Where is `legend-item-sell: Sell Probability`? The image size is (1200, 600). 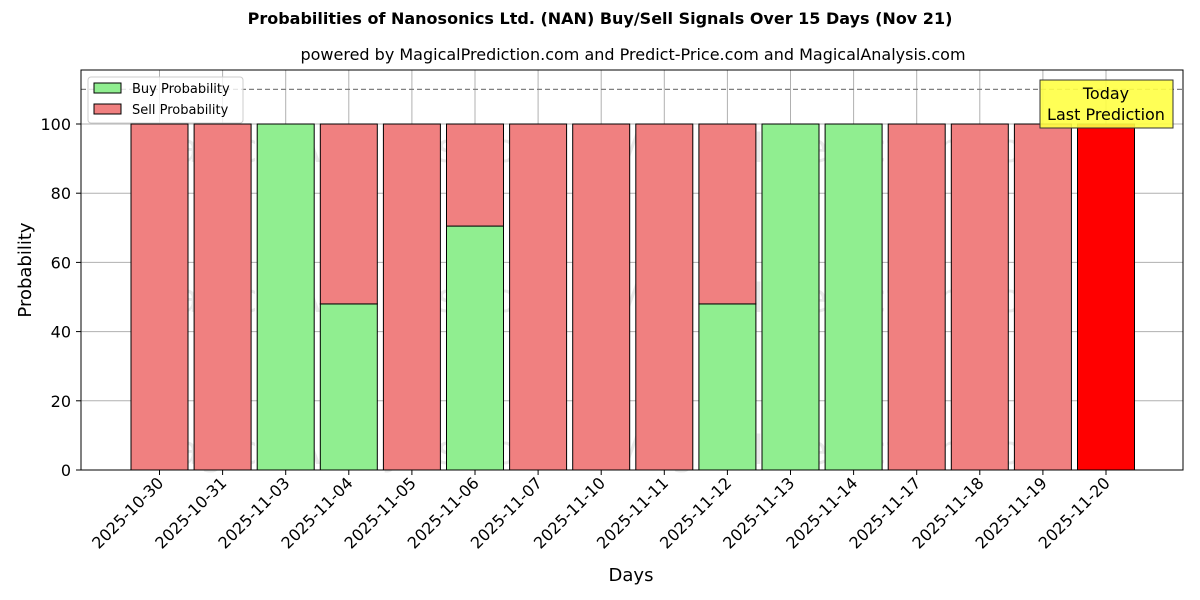 legend-item-sell: Sell Probability is located at coordinates (161, 110).